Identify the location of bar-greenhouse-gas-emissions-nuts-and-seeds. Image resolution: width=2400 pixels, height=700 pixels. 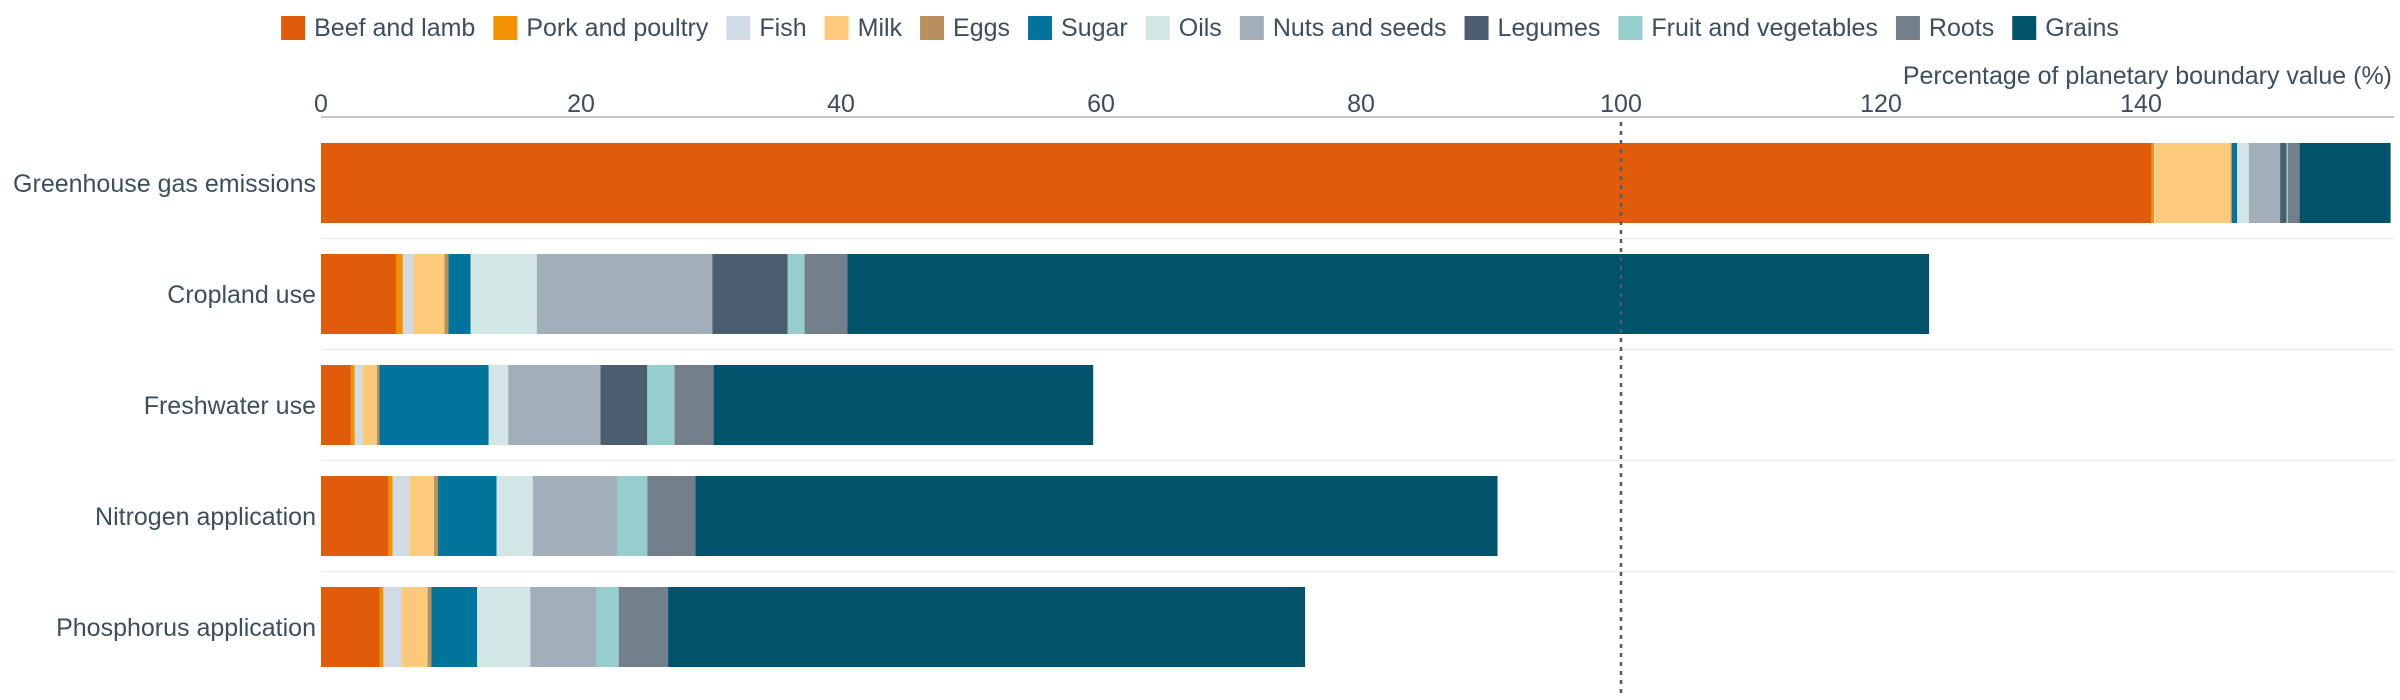
(2264, 183).